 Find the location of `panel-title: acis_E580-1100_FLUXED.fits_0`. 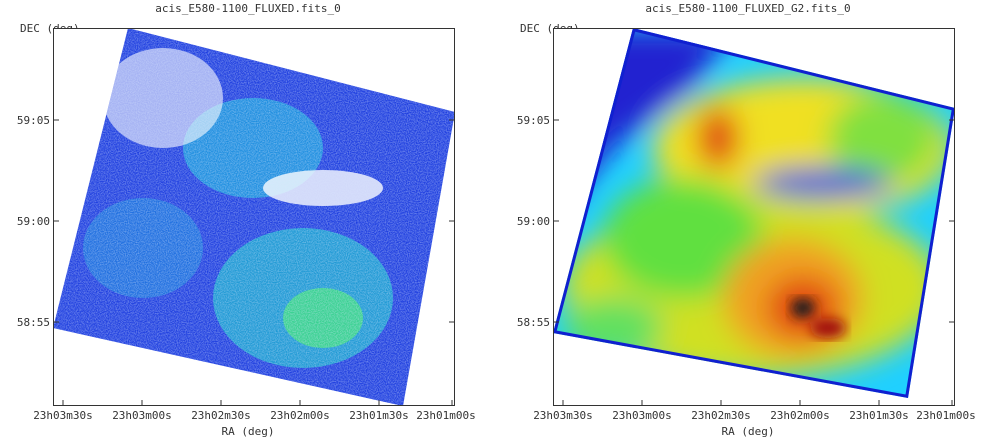

panel-title: acis_E580-1100_FLUXED.fits_0 is located at coordinates (248, 8).